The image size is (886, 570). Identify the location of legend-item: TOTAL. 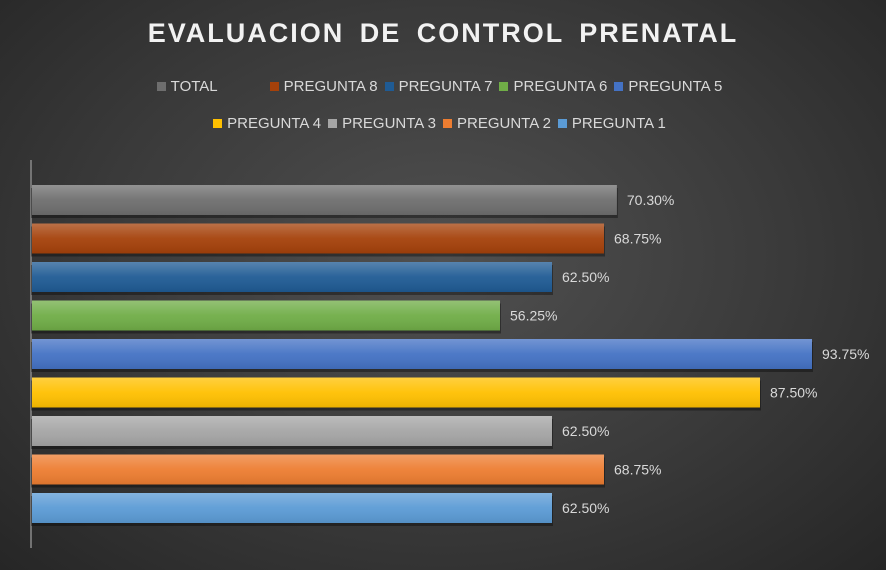
(187, 86).